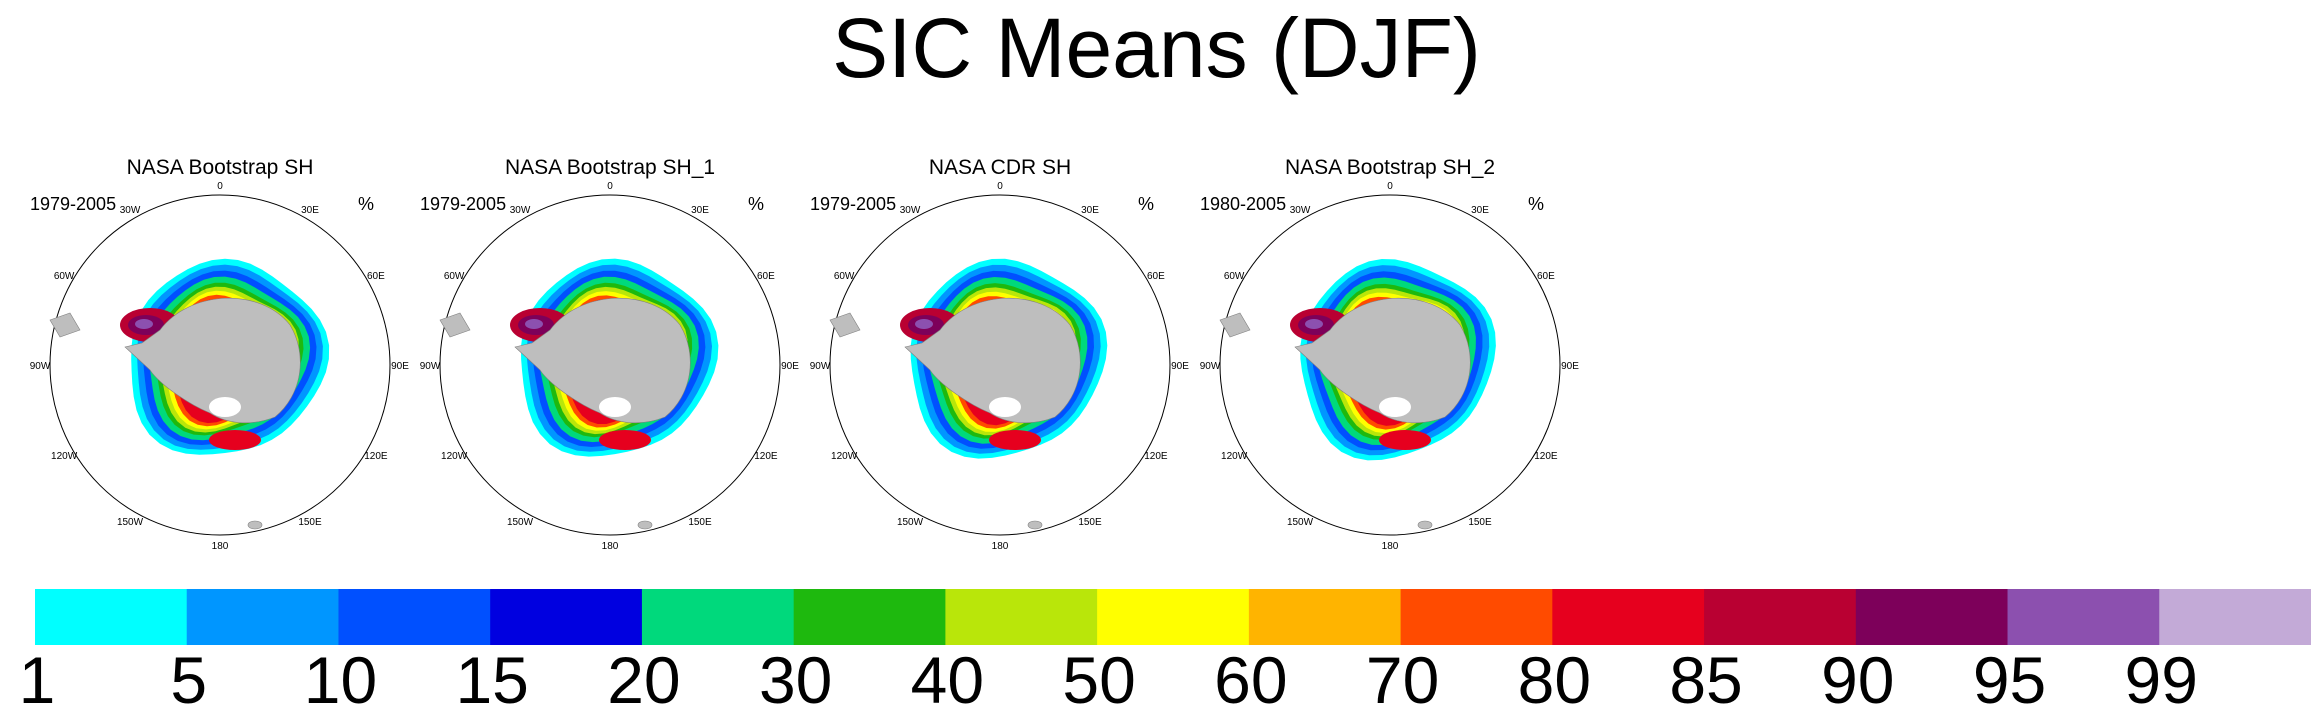 Image resolution: width=2313 pixels, height=719 pixels. I want to click on panel-period: 1980-2005, so click(1243, 204).